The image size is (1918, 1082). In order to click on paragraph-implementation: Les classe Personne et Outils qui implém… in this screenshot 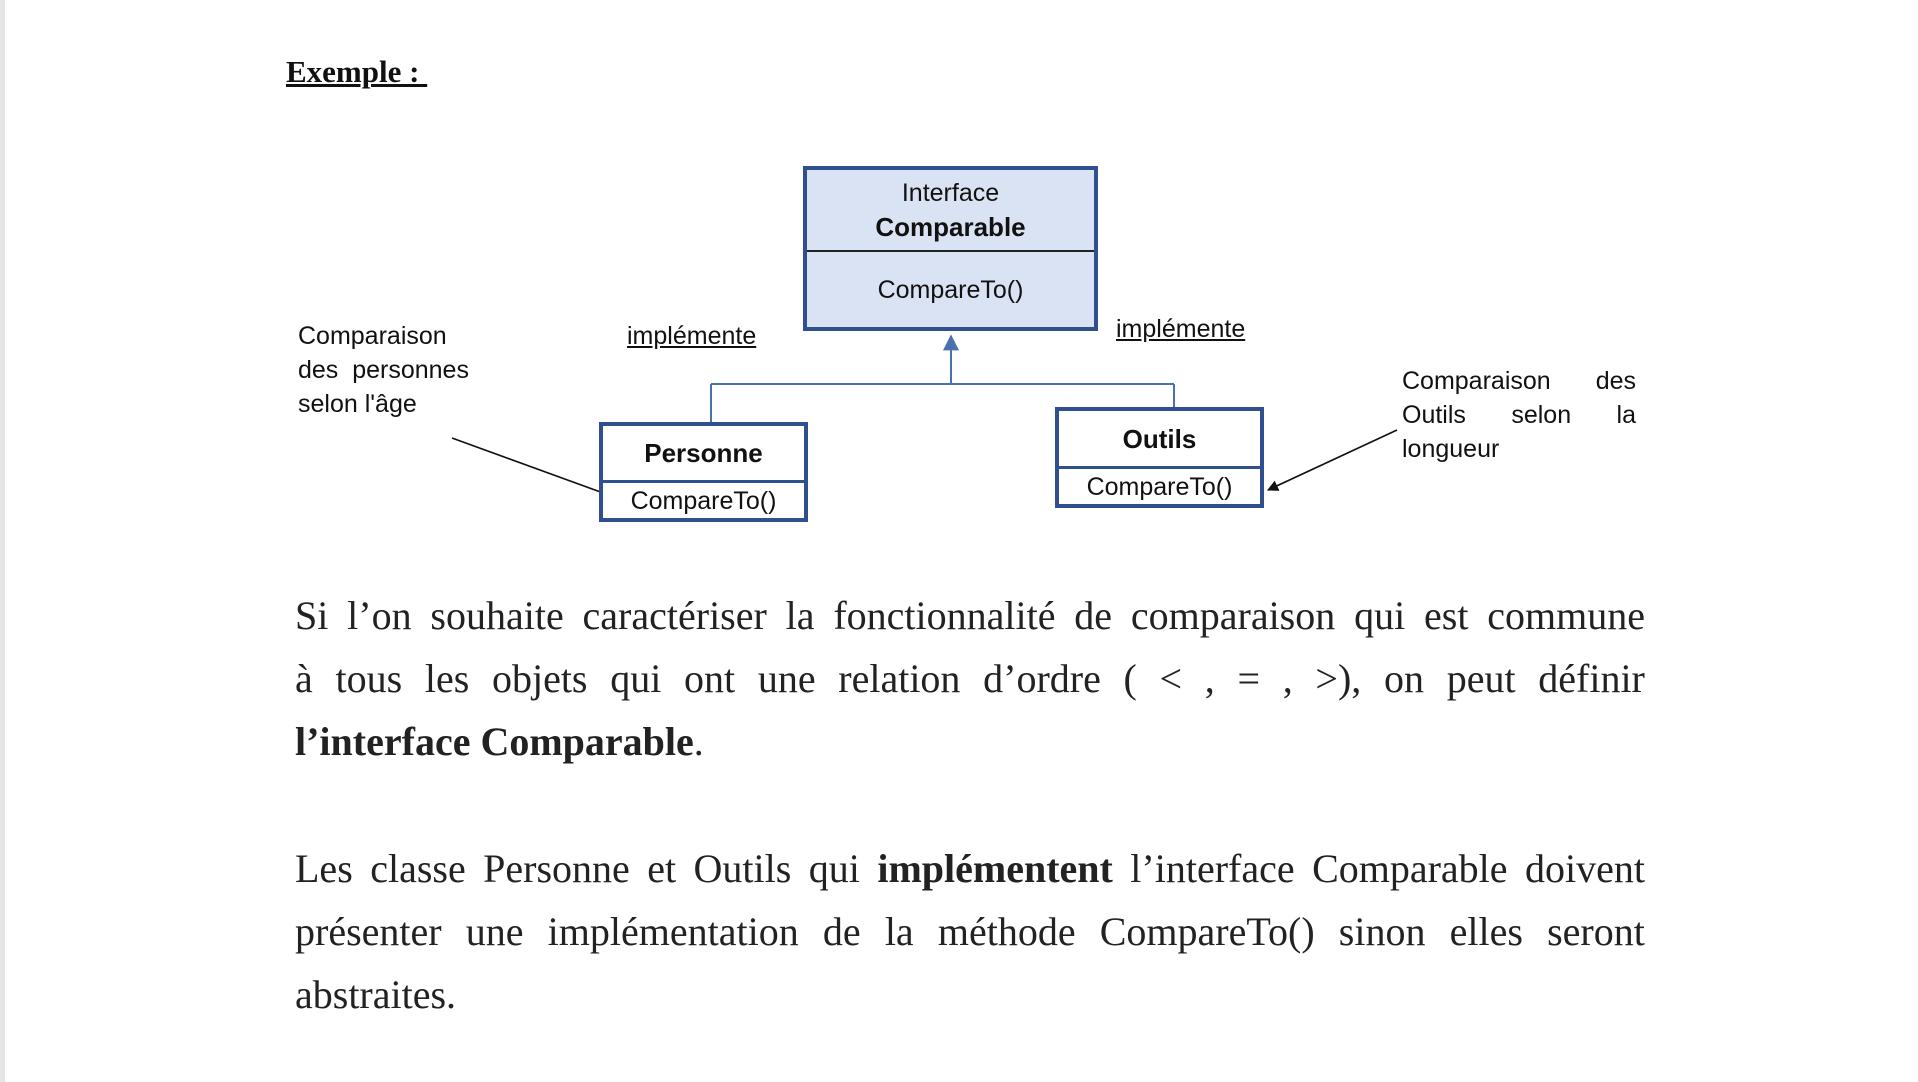, I will do `click(970, 931)`.